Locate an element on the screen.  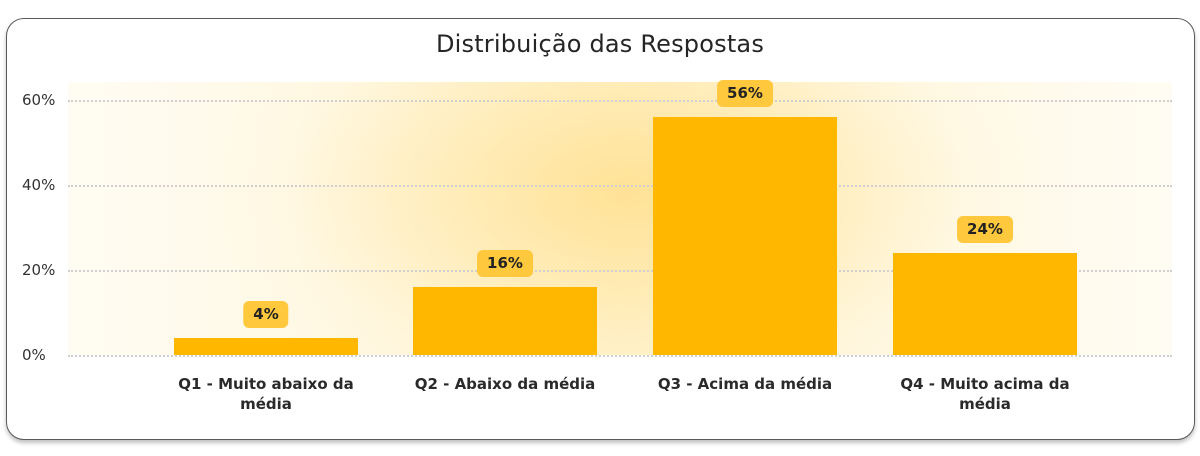
y-axis-tick-label: 0% is located at coordinates (34, 355).